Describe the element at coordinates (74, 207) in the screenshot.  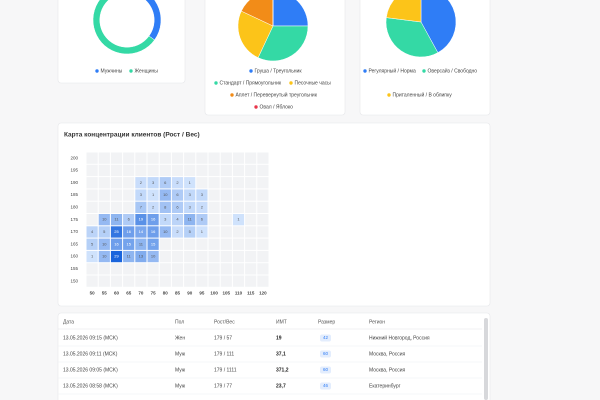
I see `y-tick-label: 180` at that location.